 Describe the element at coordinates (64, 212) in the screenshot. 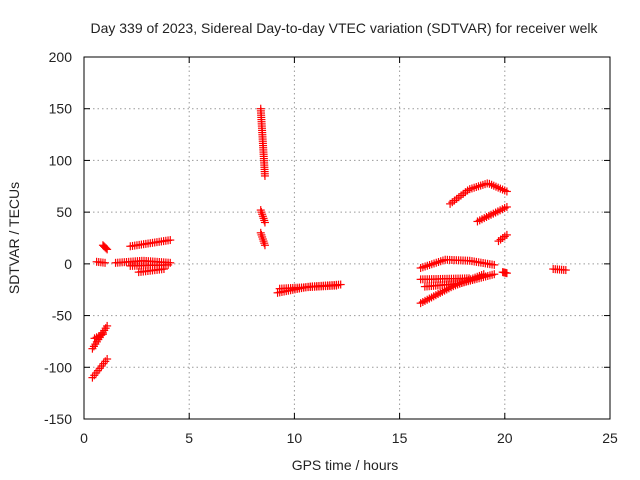

I see `y-tick-label: 50` at that location.